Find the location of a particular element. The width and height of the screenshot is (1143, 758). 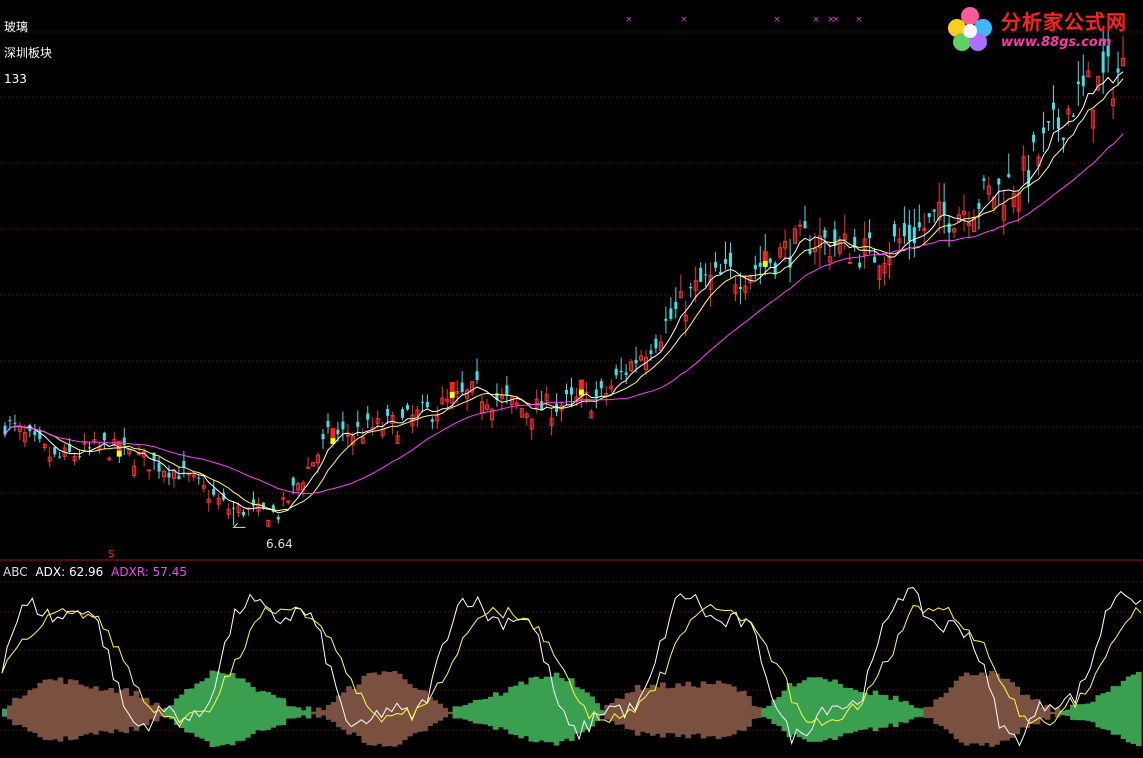

logo-url: www.88gs.com is located at coordinates (1056, 42).